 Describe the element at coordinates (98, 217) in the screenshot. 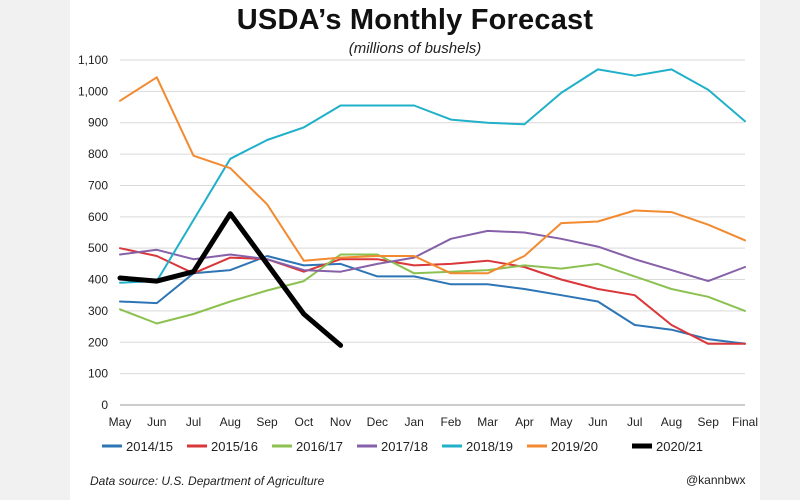

I see `y-tick-label: 600` at that location.